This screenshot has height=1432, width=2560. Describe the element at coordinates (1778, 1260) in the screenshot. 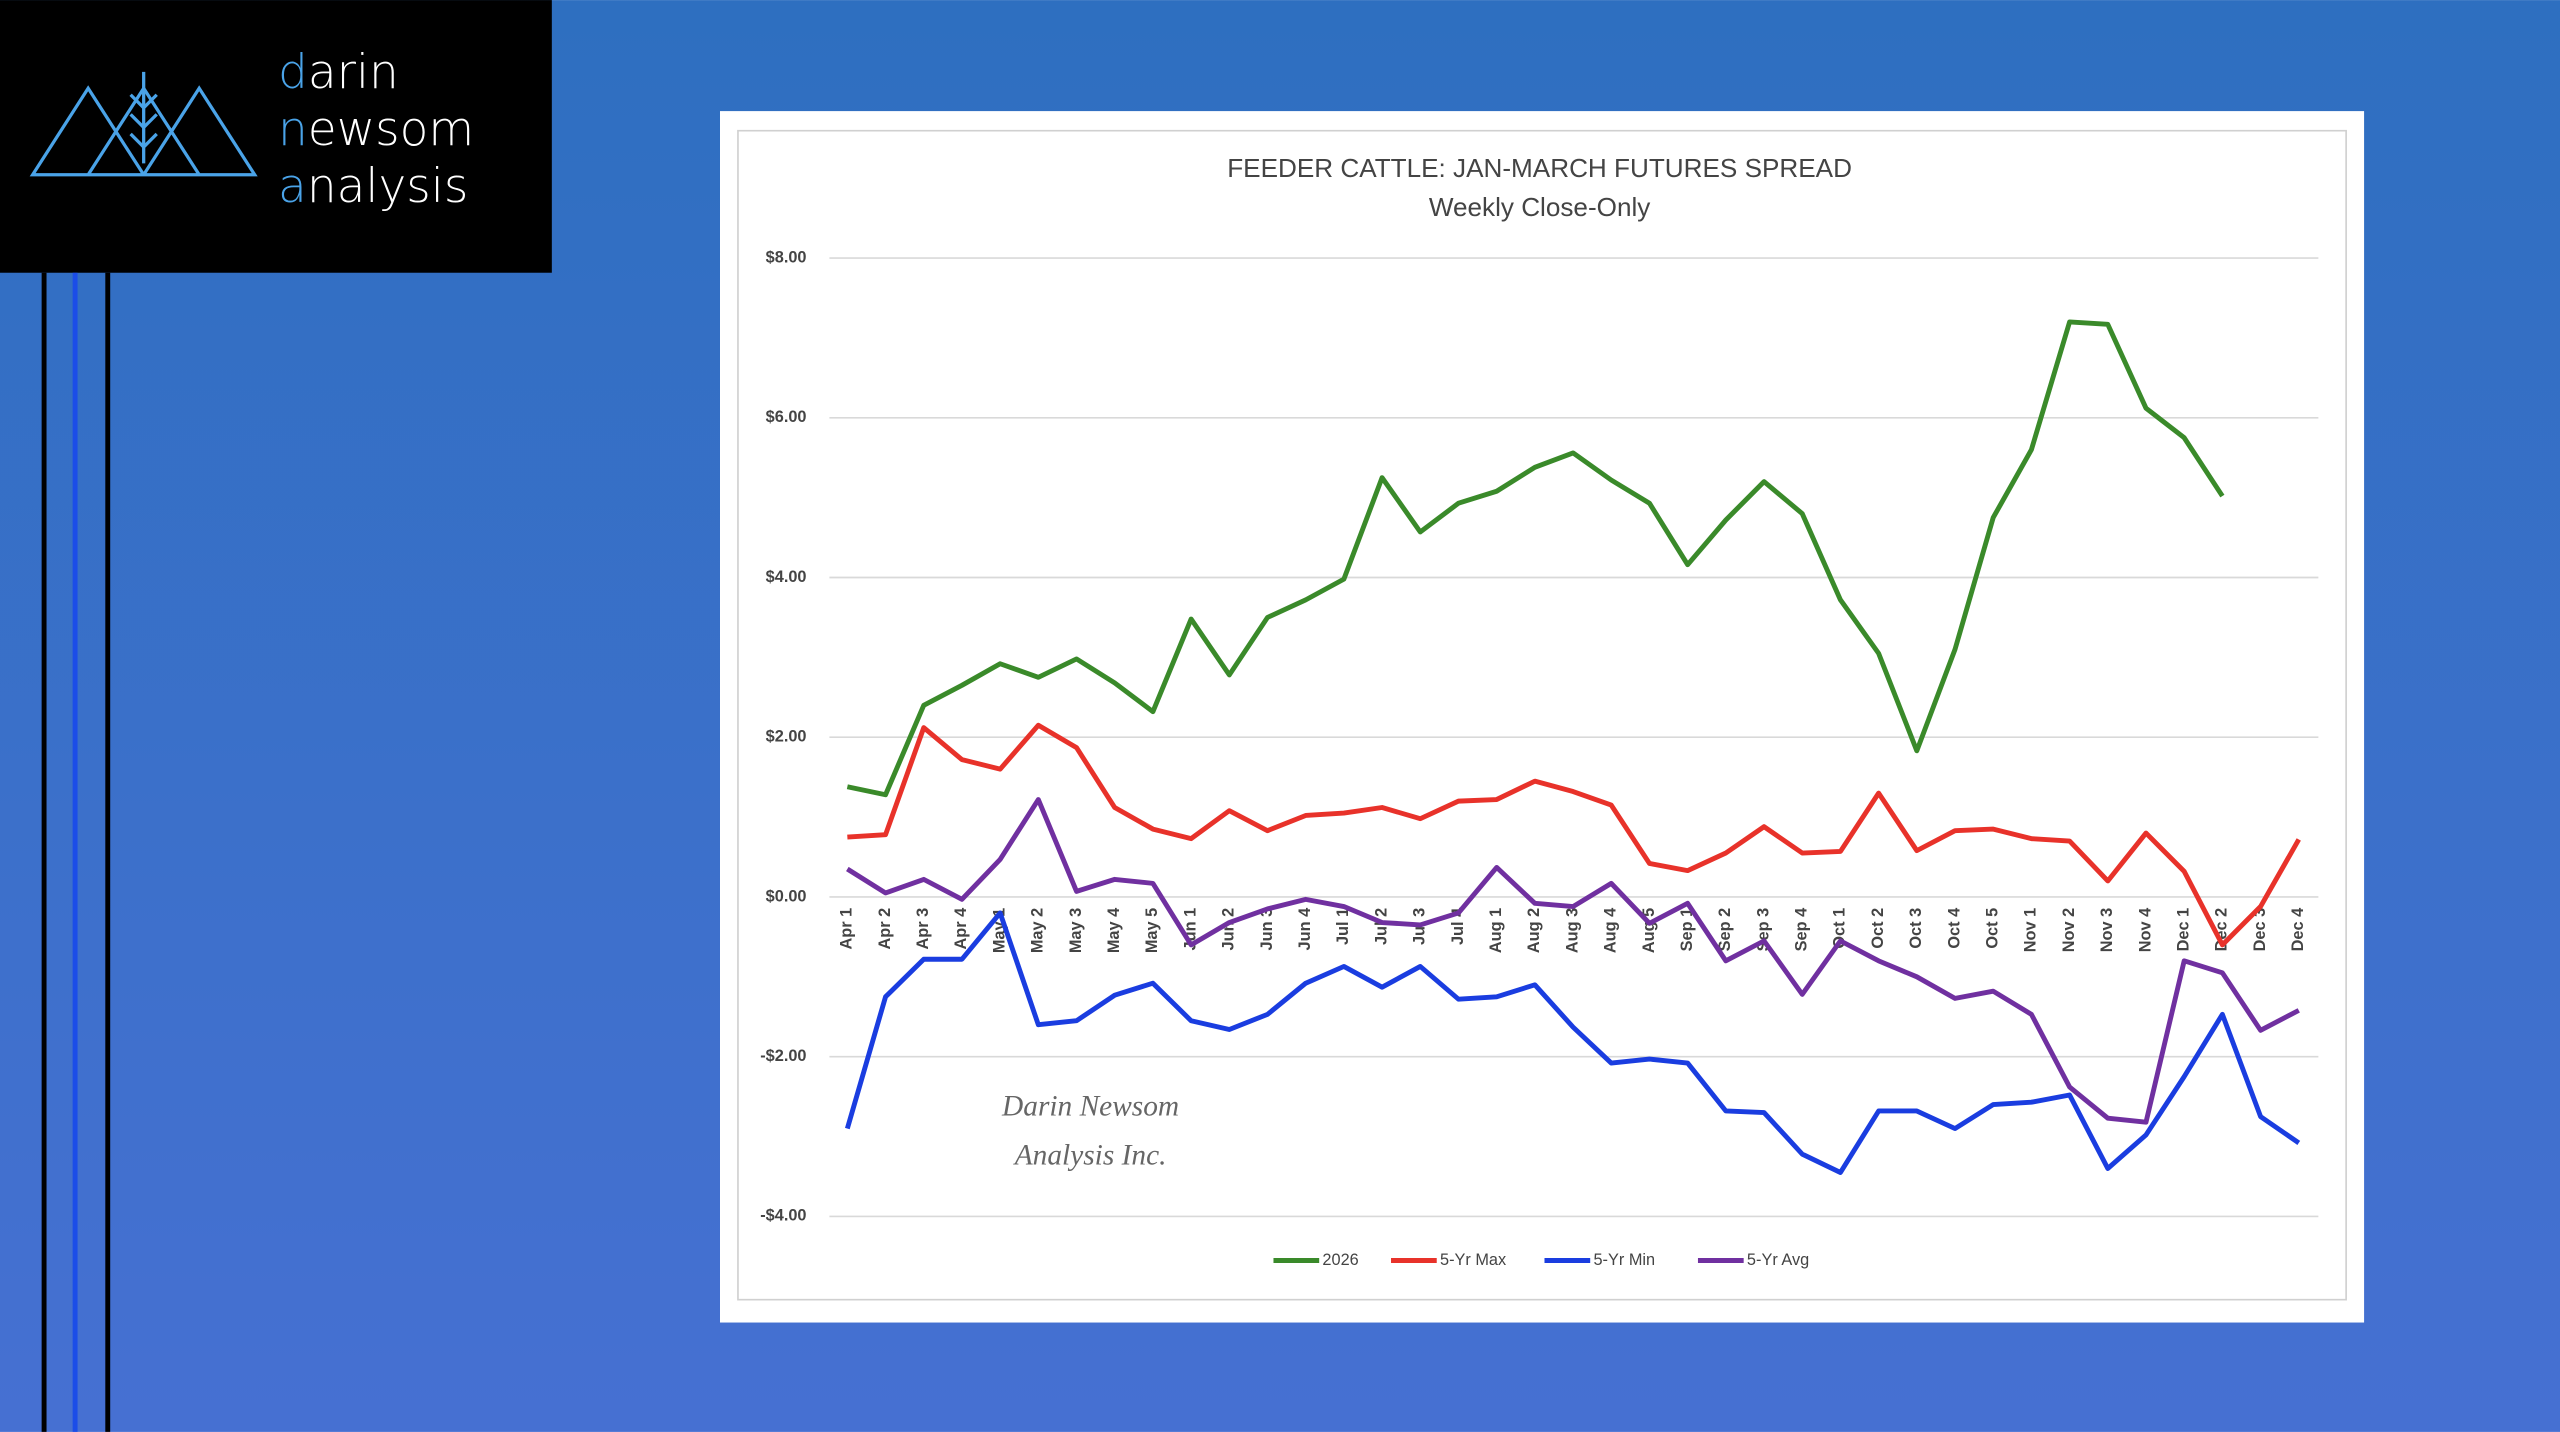

I see `legend-label: 5-Yr Avg` at that location.